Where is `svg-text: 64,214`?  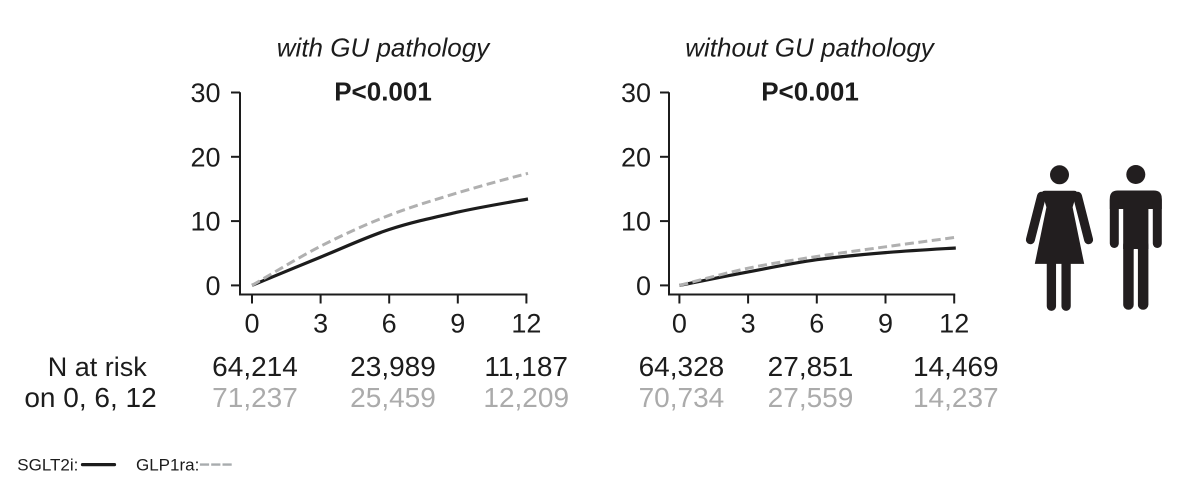
svg-text: 64,214 is located at coordinates (255, 366).